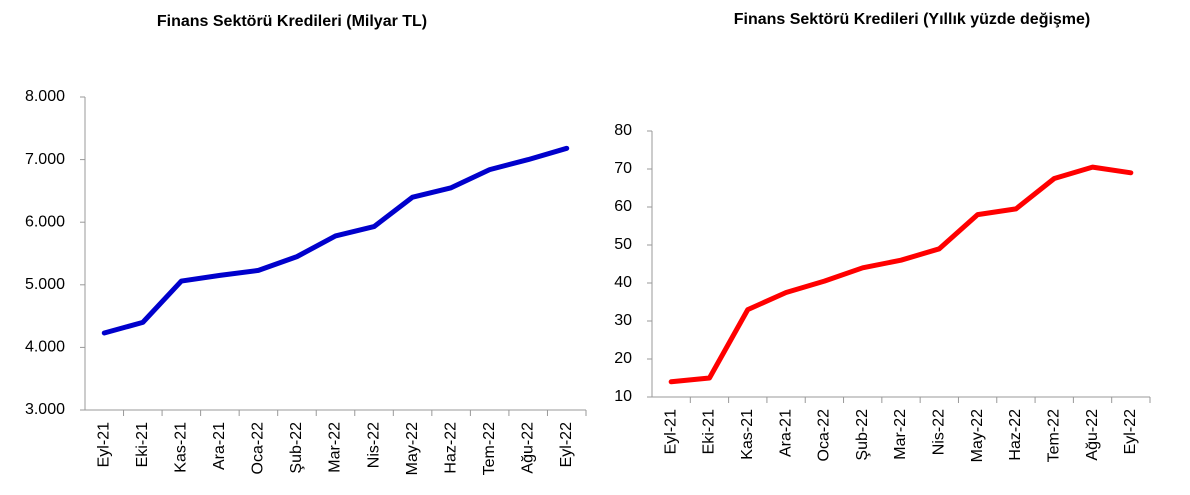 This screenshot has height=495, width=1190. I want to click on y-tick-label: 30, so click(623, 320).